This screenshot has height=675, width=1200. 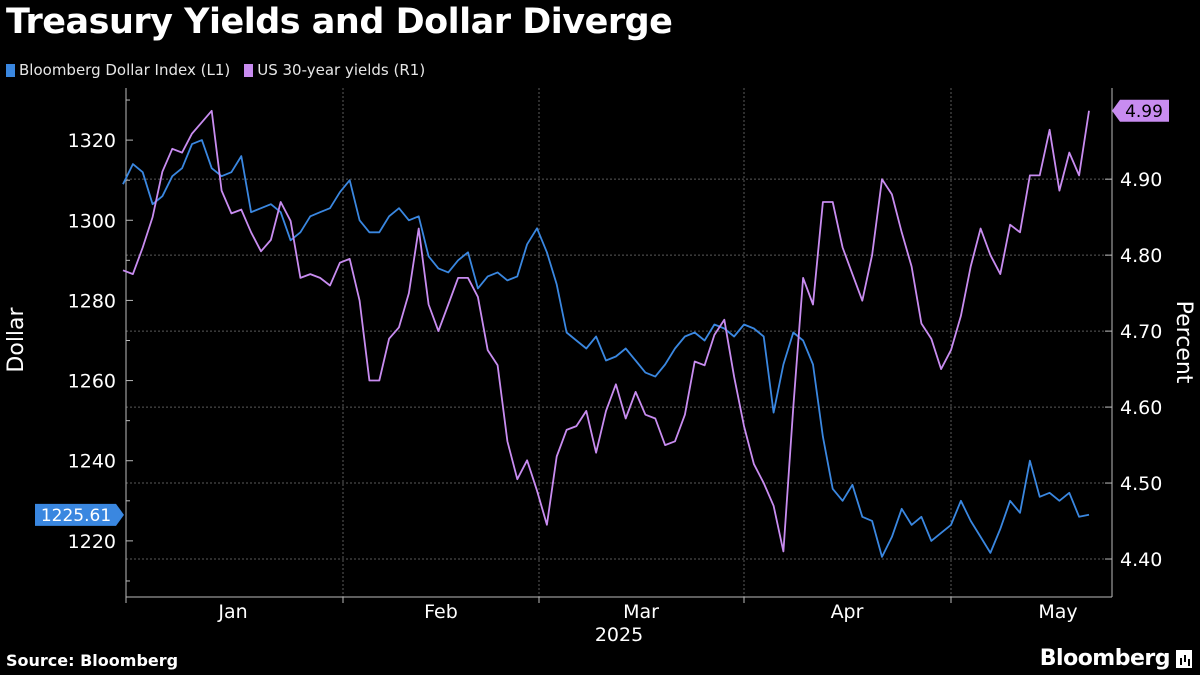 What do you see at coordinates (92, 382) in the screenshot?
I see `left-axis-tick-label: 1260` at bounding box center [92, 382].